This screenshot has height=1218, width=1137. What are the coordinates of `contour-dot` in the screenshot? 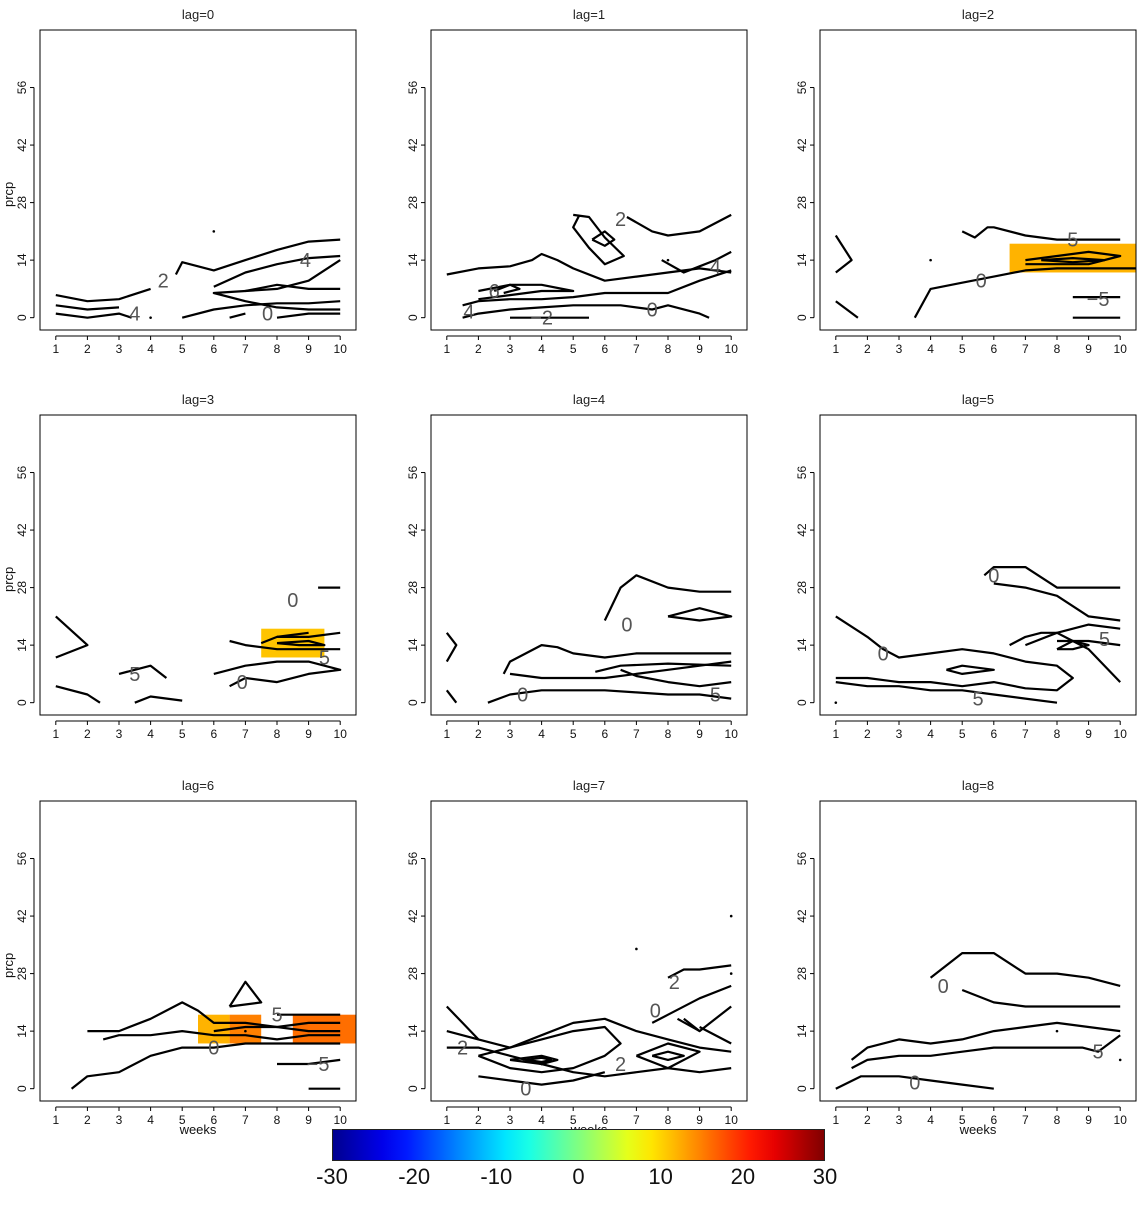 It's located at (1120, 1060).